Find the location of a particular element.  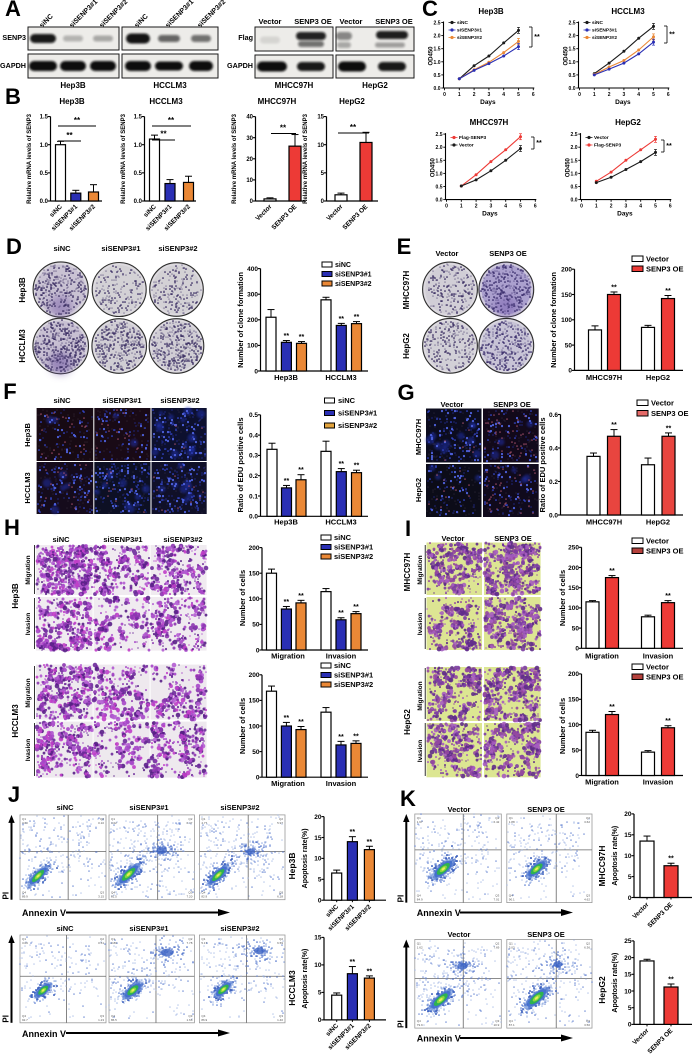

svg-text: Invasion is located at coordinates (341, 656).